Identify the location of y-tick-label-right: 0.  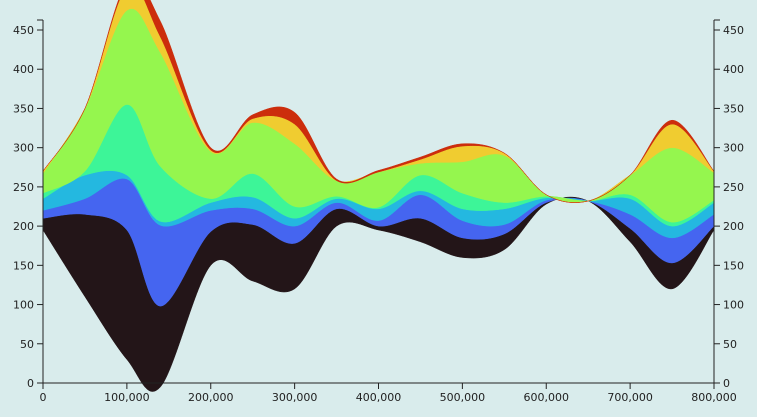
(726, 383).